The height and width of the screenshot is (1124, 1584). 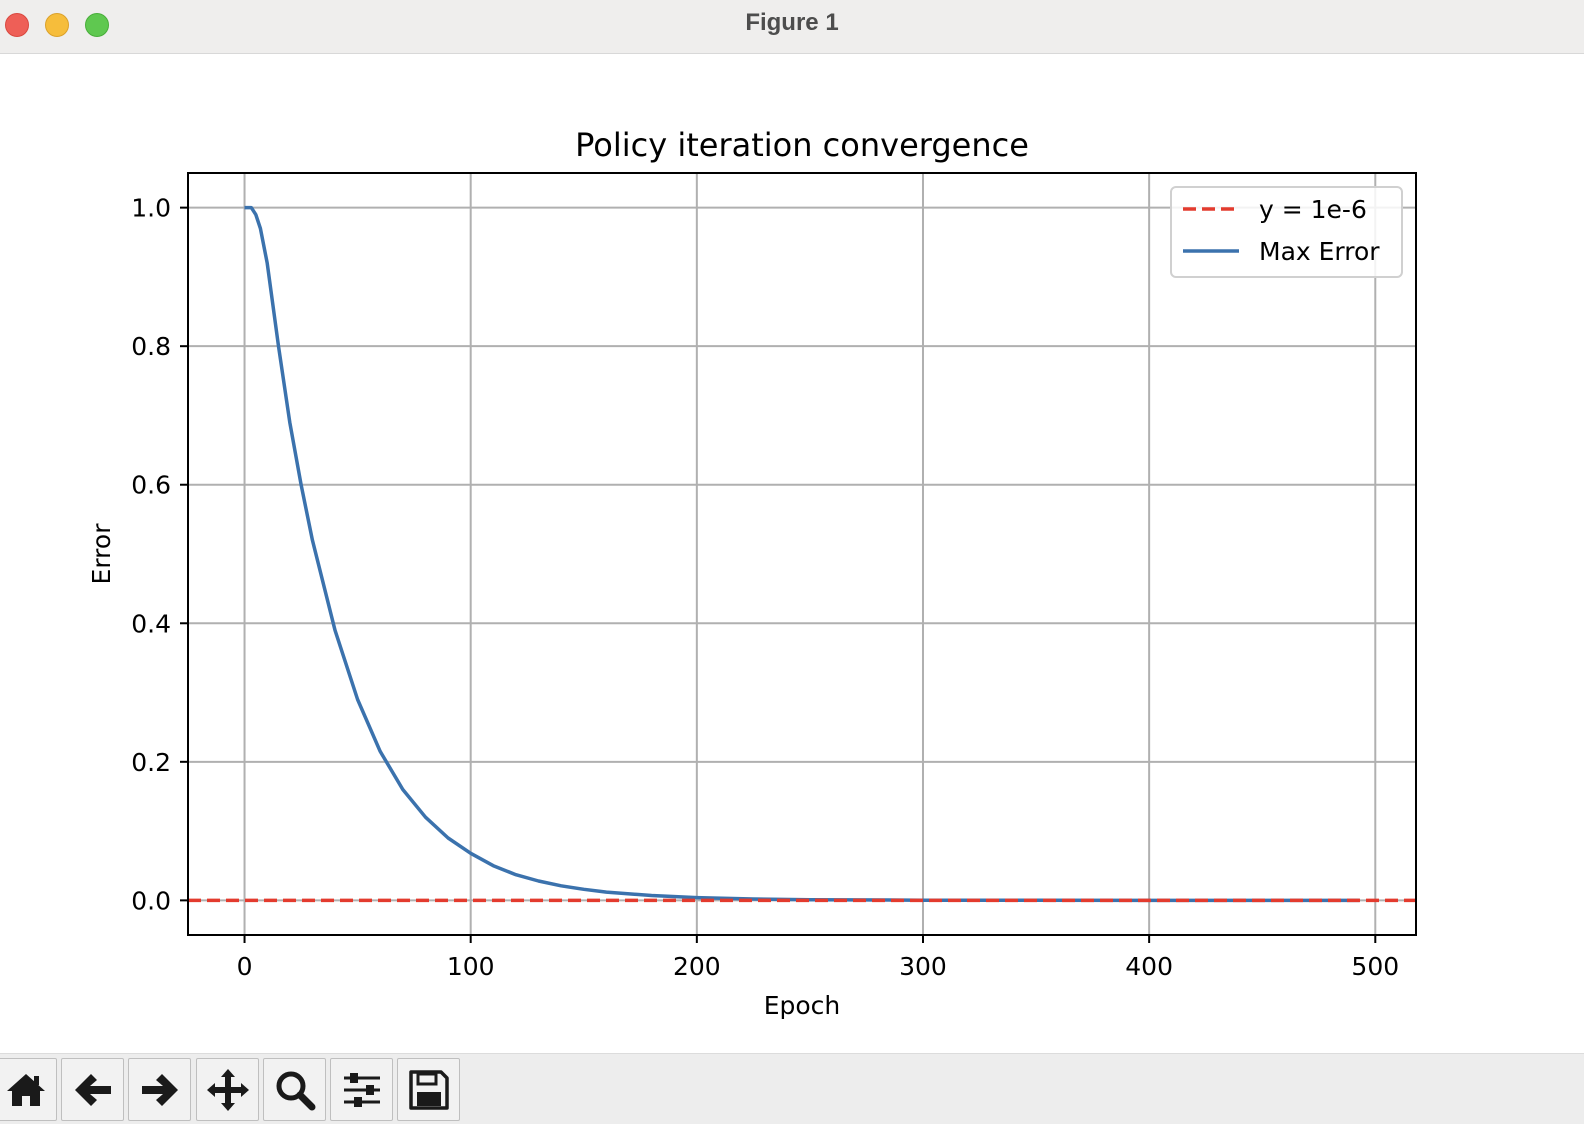 I want to click on maximize-window-button, so click(x=97, y=25).